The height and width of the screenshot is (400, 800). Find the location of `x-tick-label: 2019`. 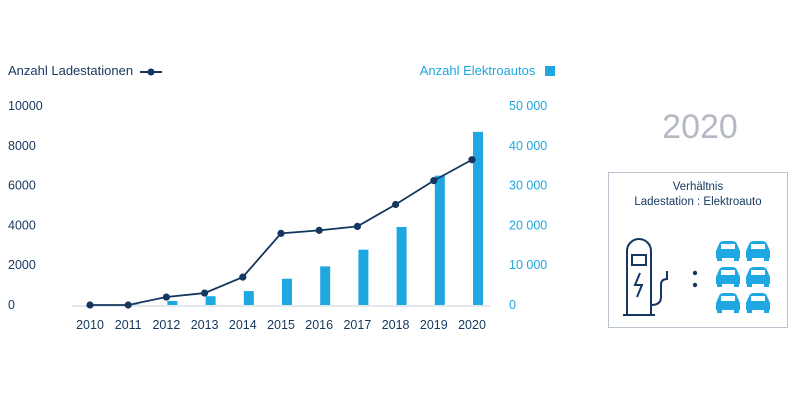

x-tick-label: 2019 is located at coordinates (434, 325).